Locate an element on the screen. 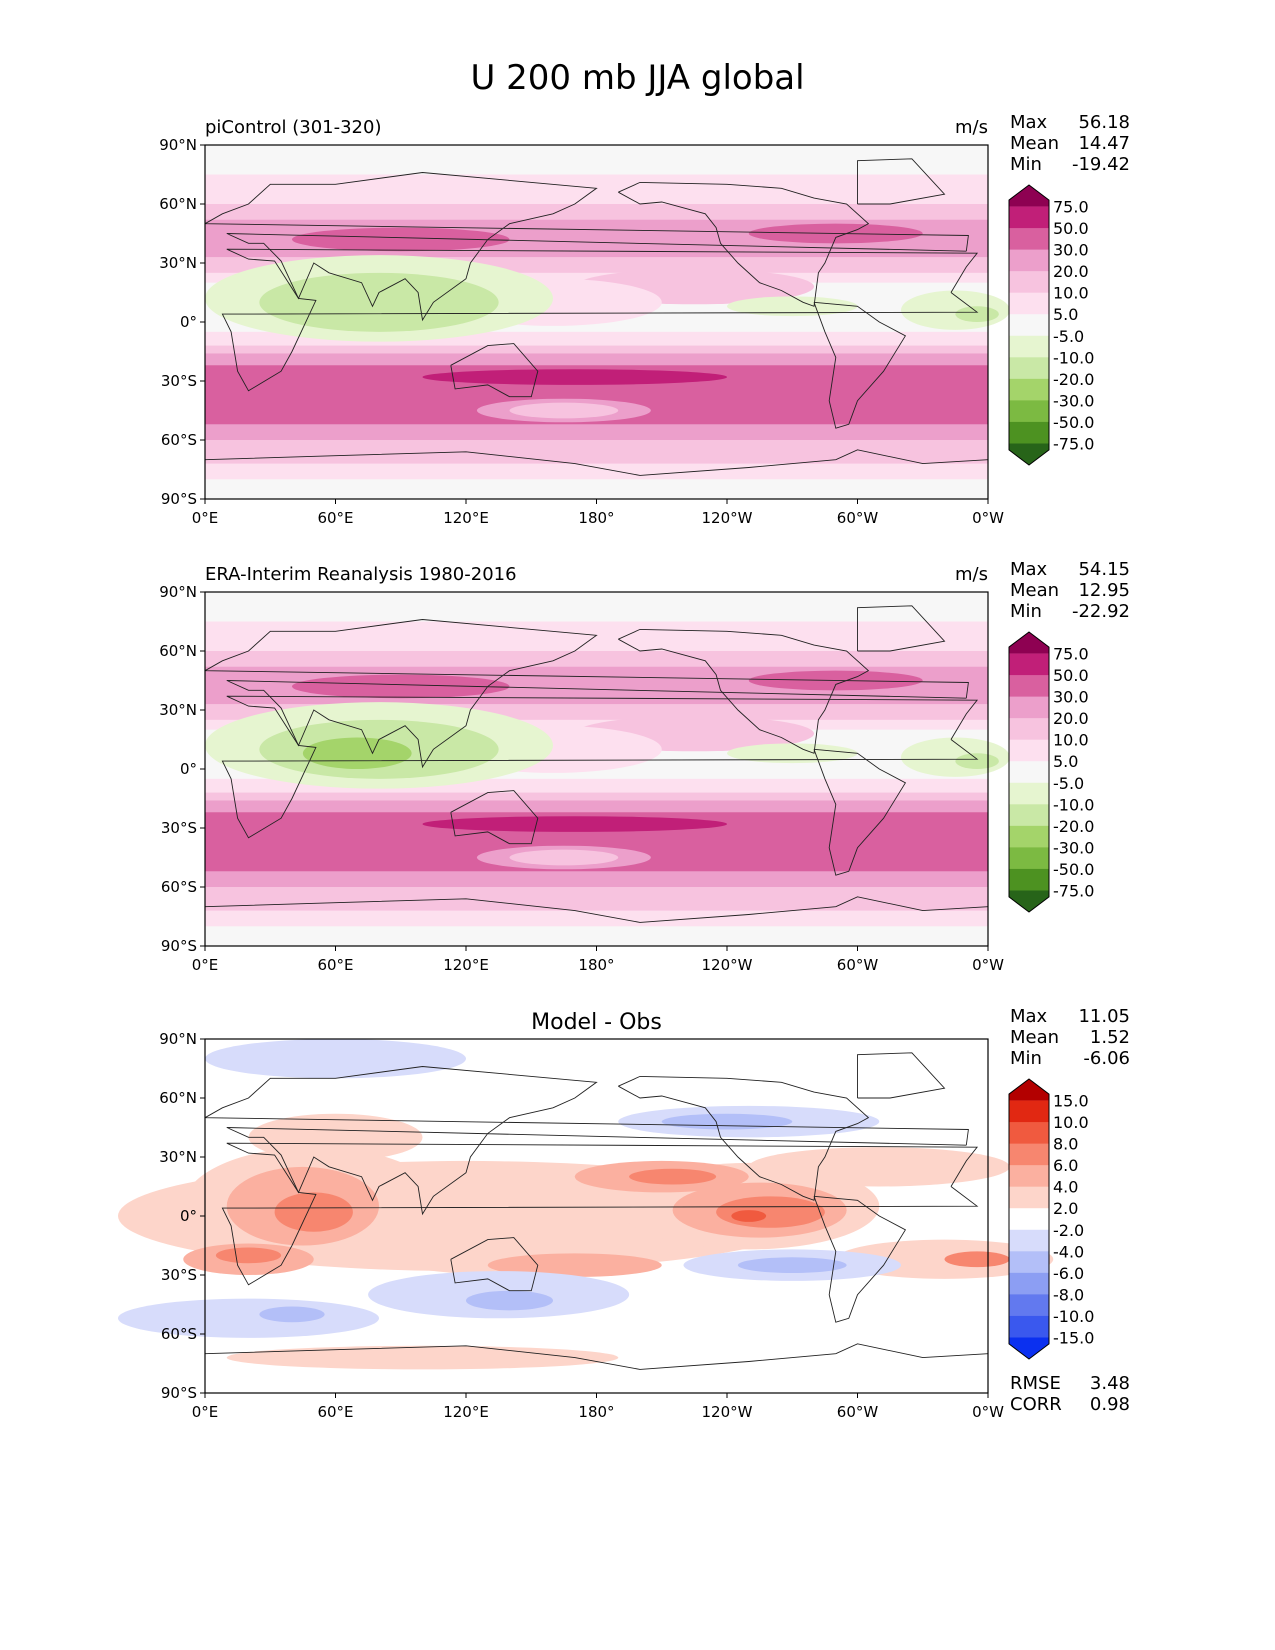  figure-title: U 200 mb JJA global is located at coordinates (637, 78).